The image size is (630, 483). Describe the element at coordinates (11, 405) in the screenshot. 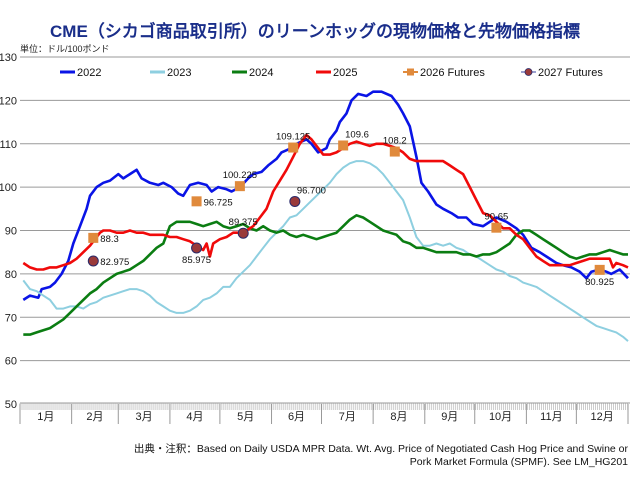

I see `y-tick-label: 50` at that location.